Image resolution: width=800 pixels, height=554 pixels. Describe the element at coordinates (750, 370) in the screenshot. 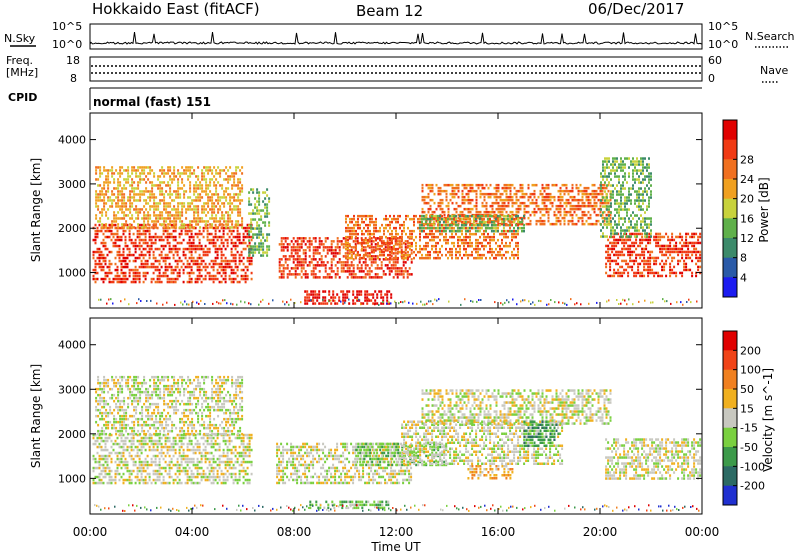

I see `colorbar-tick-label: 100` at that location.